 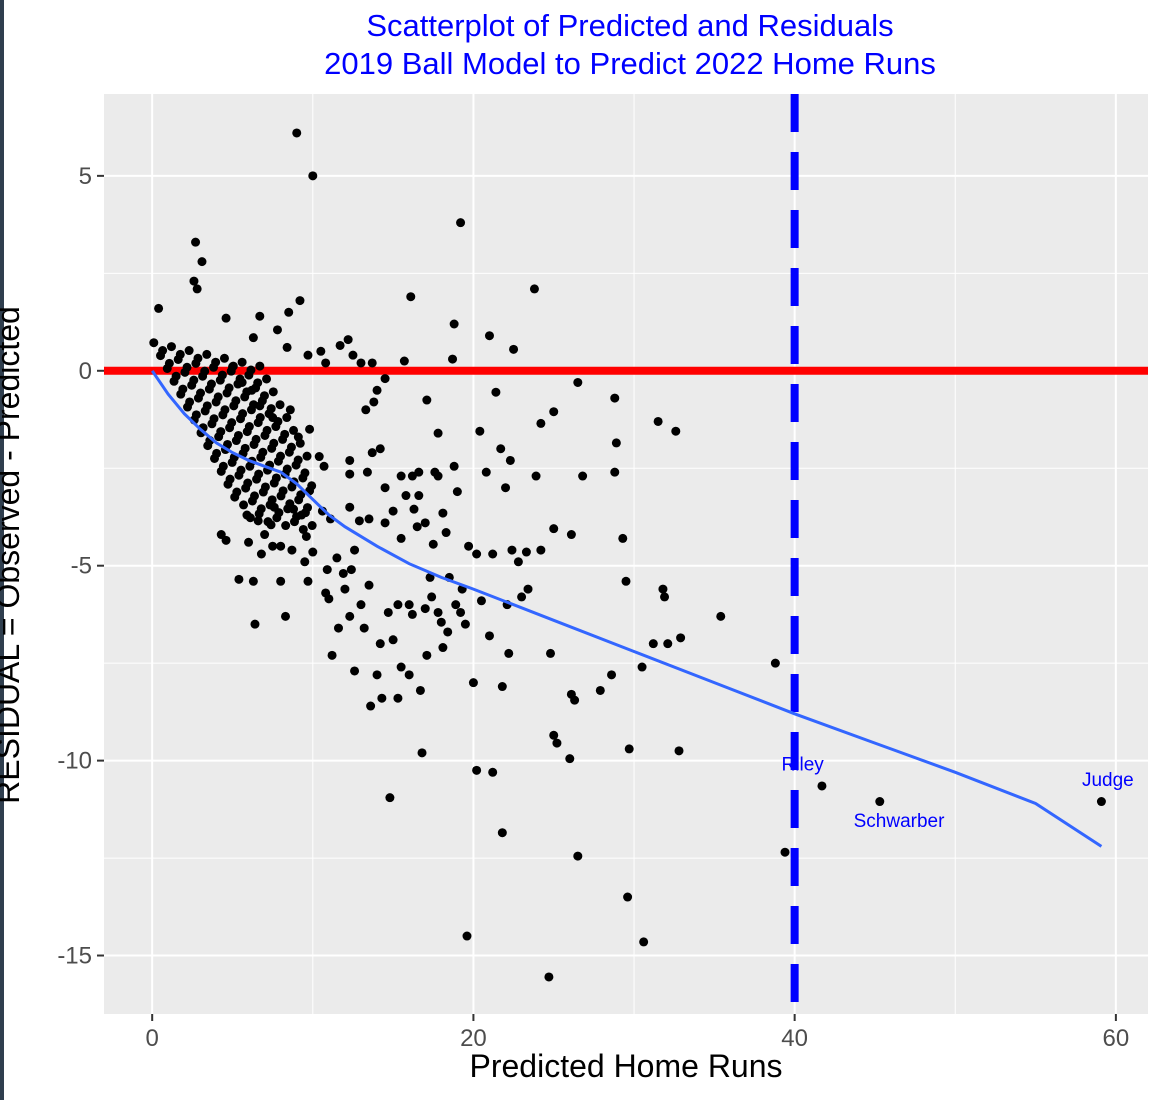 What do you see at coordinates (899, 821) in the screenshot?
I see `annotation-label: Schwarber` at bounding box center [899, 821].